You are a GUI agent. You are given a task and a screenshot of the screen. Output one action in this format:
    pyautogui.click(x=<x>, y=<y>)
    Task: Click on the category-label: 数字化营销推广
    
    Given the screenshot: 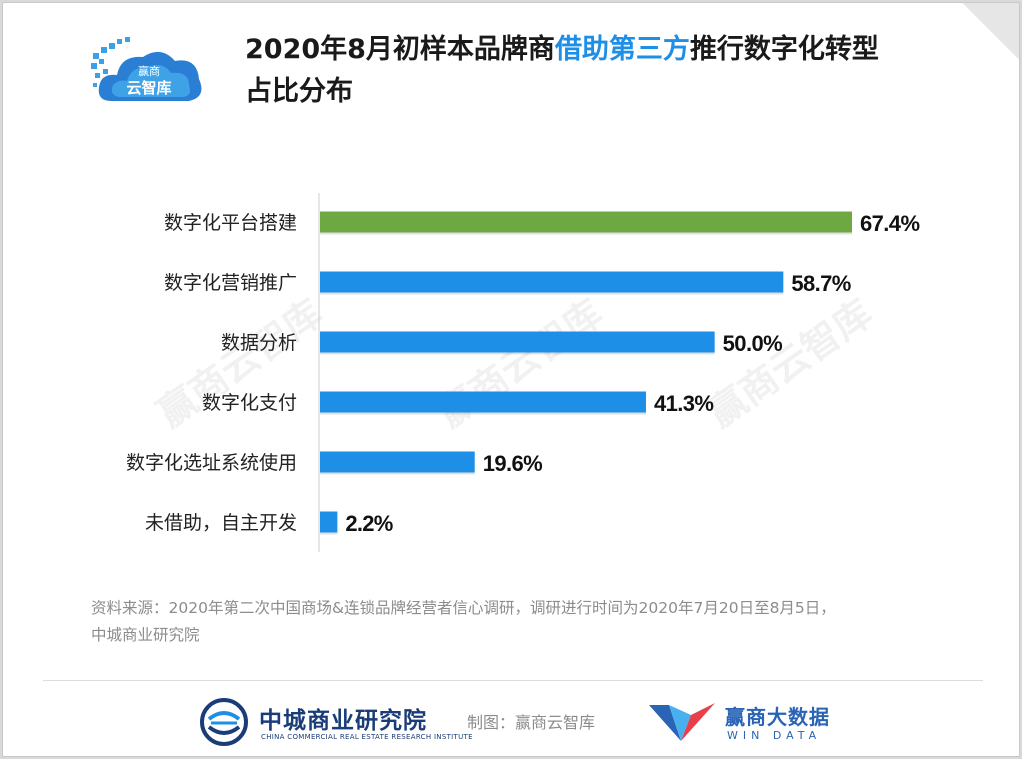 What is the action you would take?
    pyautogui.click(x=230, y=283)
    